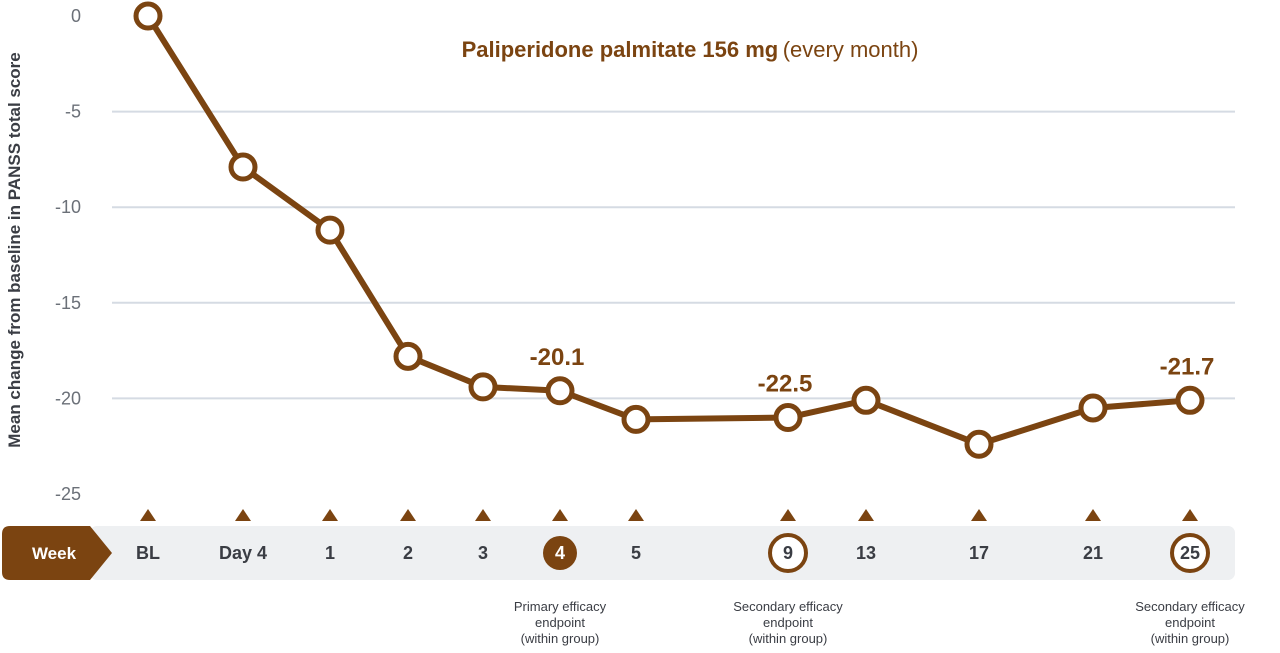 The height and width of the screenshot is (653, 1280). I want to click on x-tick-label: 2, so click(408, 553).